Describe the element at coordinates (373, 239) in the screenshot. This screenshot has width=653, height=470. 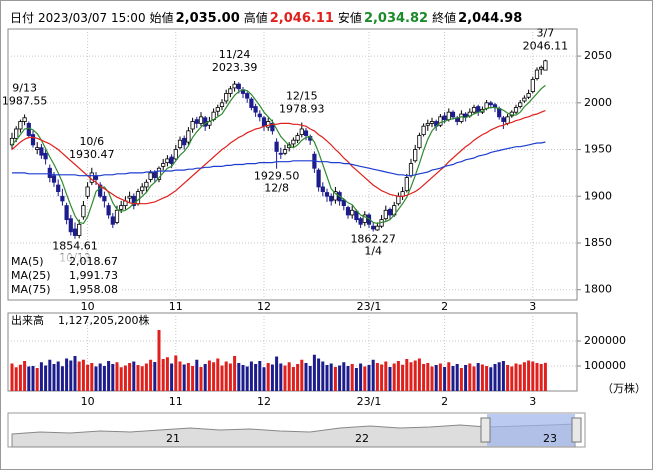
I see `annotation-value: 1862.27` at that location.